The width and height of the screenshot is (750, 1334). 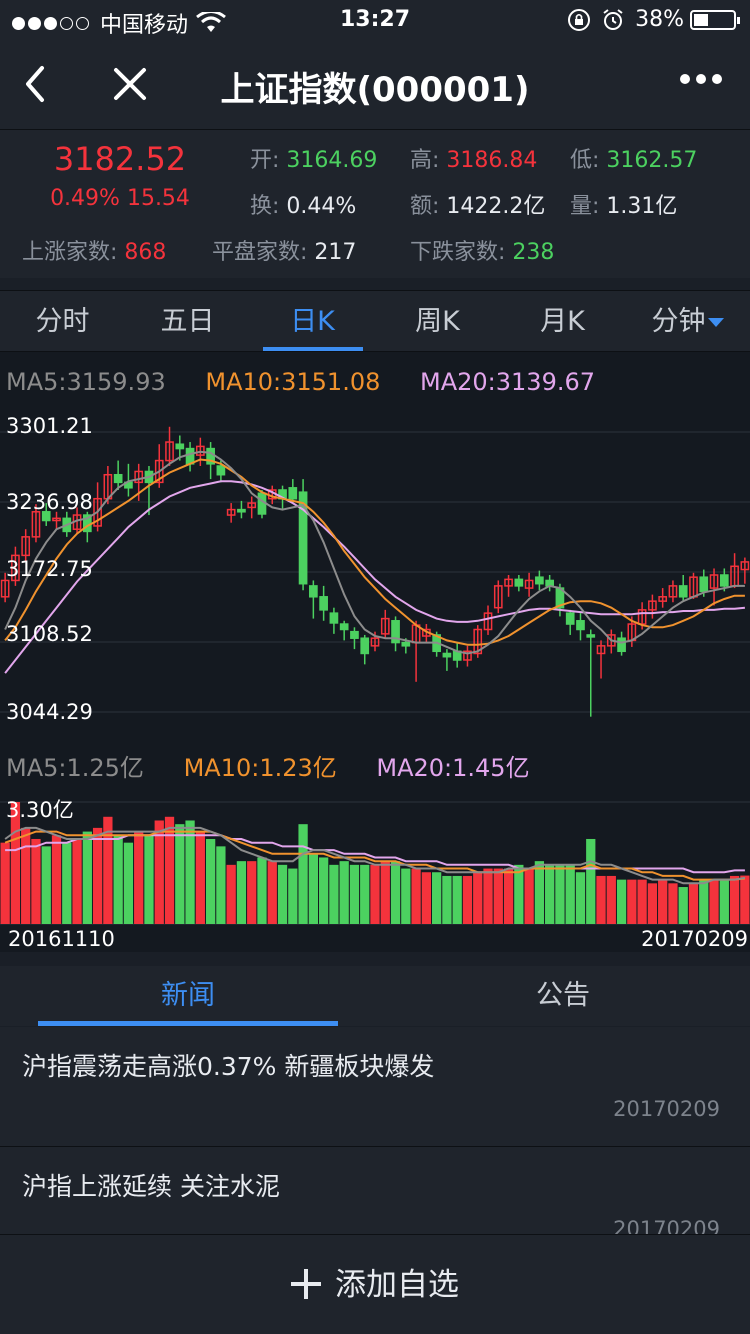 What do you see at coordinates (151, 1186) in the screenshot?
I see `news-title: 沪指上涨延续 关注水泥` at bounding box center [151, 1186].